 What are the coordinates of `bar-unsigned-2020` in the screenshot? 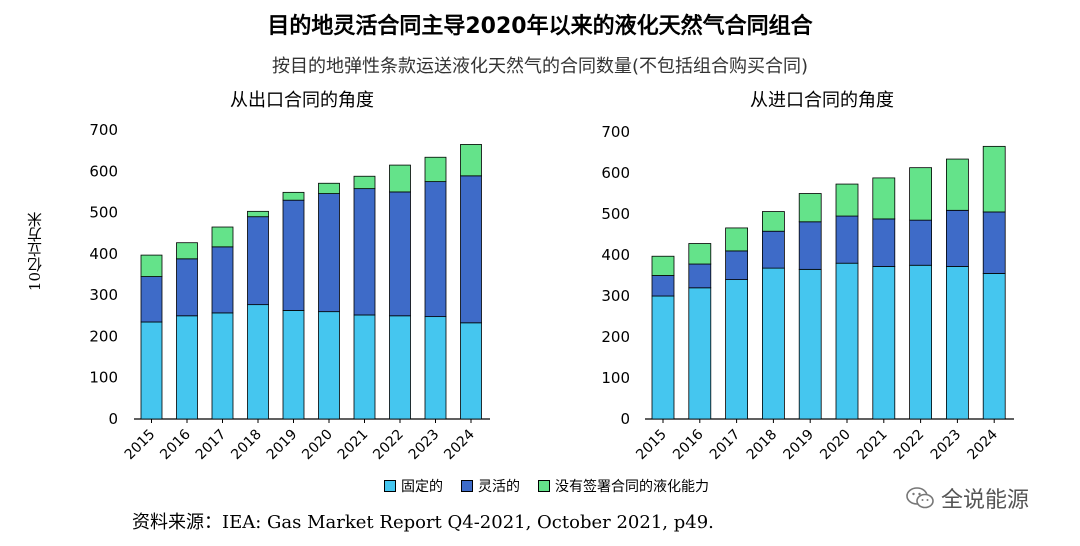 It's located at (329, 188).